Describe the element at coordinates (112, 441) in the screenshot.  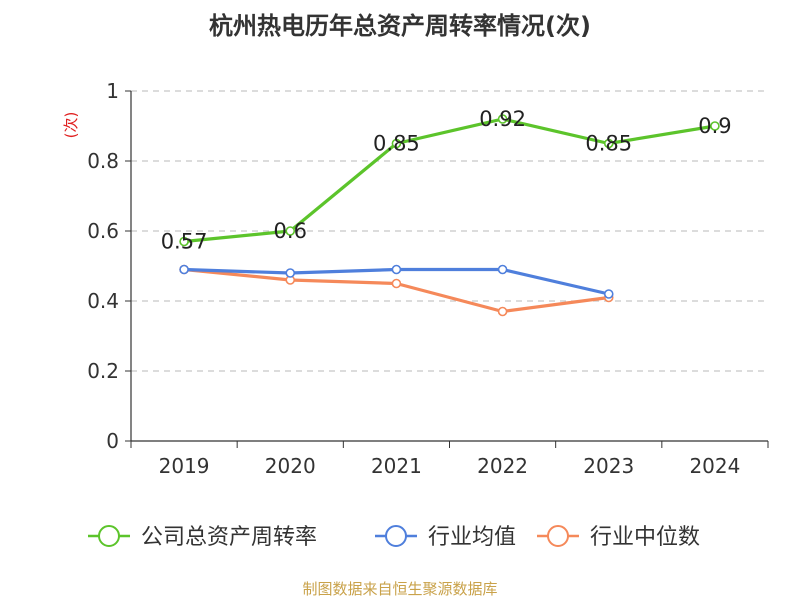
I see `y-tick-label: 0` at that location.